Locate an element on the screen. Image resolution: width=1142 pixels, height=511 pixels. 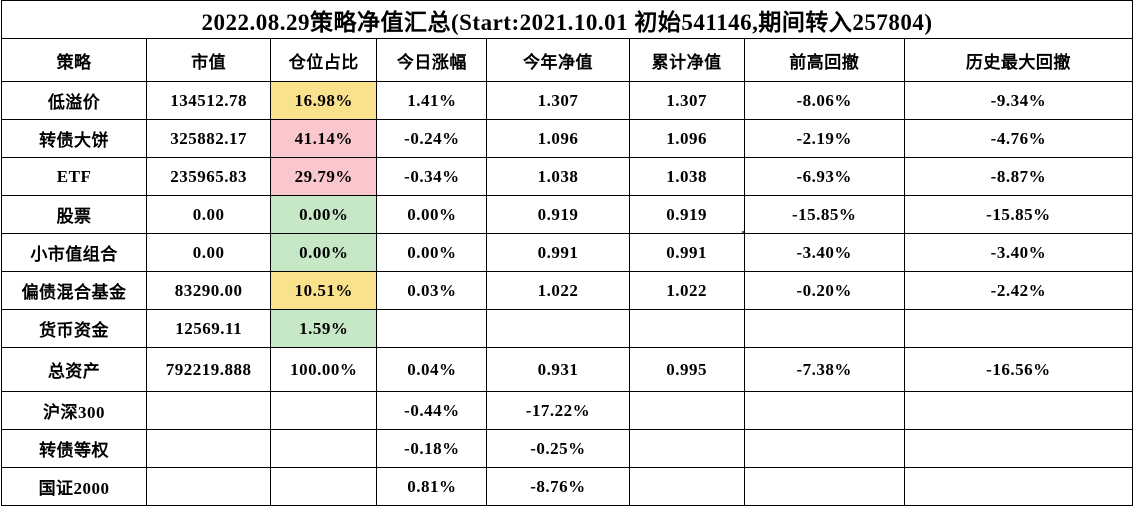
cell-ytd_nav: 0.991 is located at coordinates (558, 252).